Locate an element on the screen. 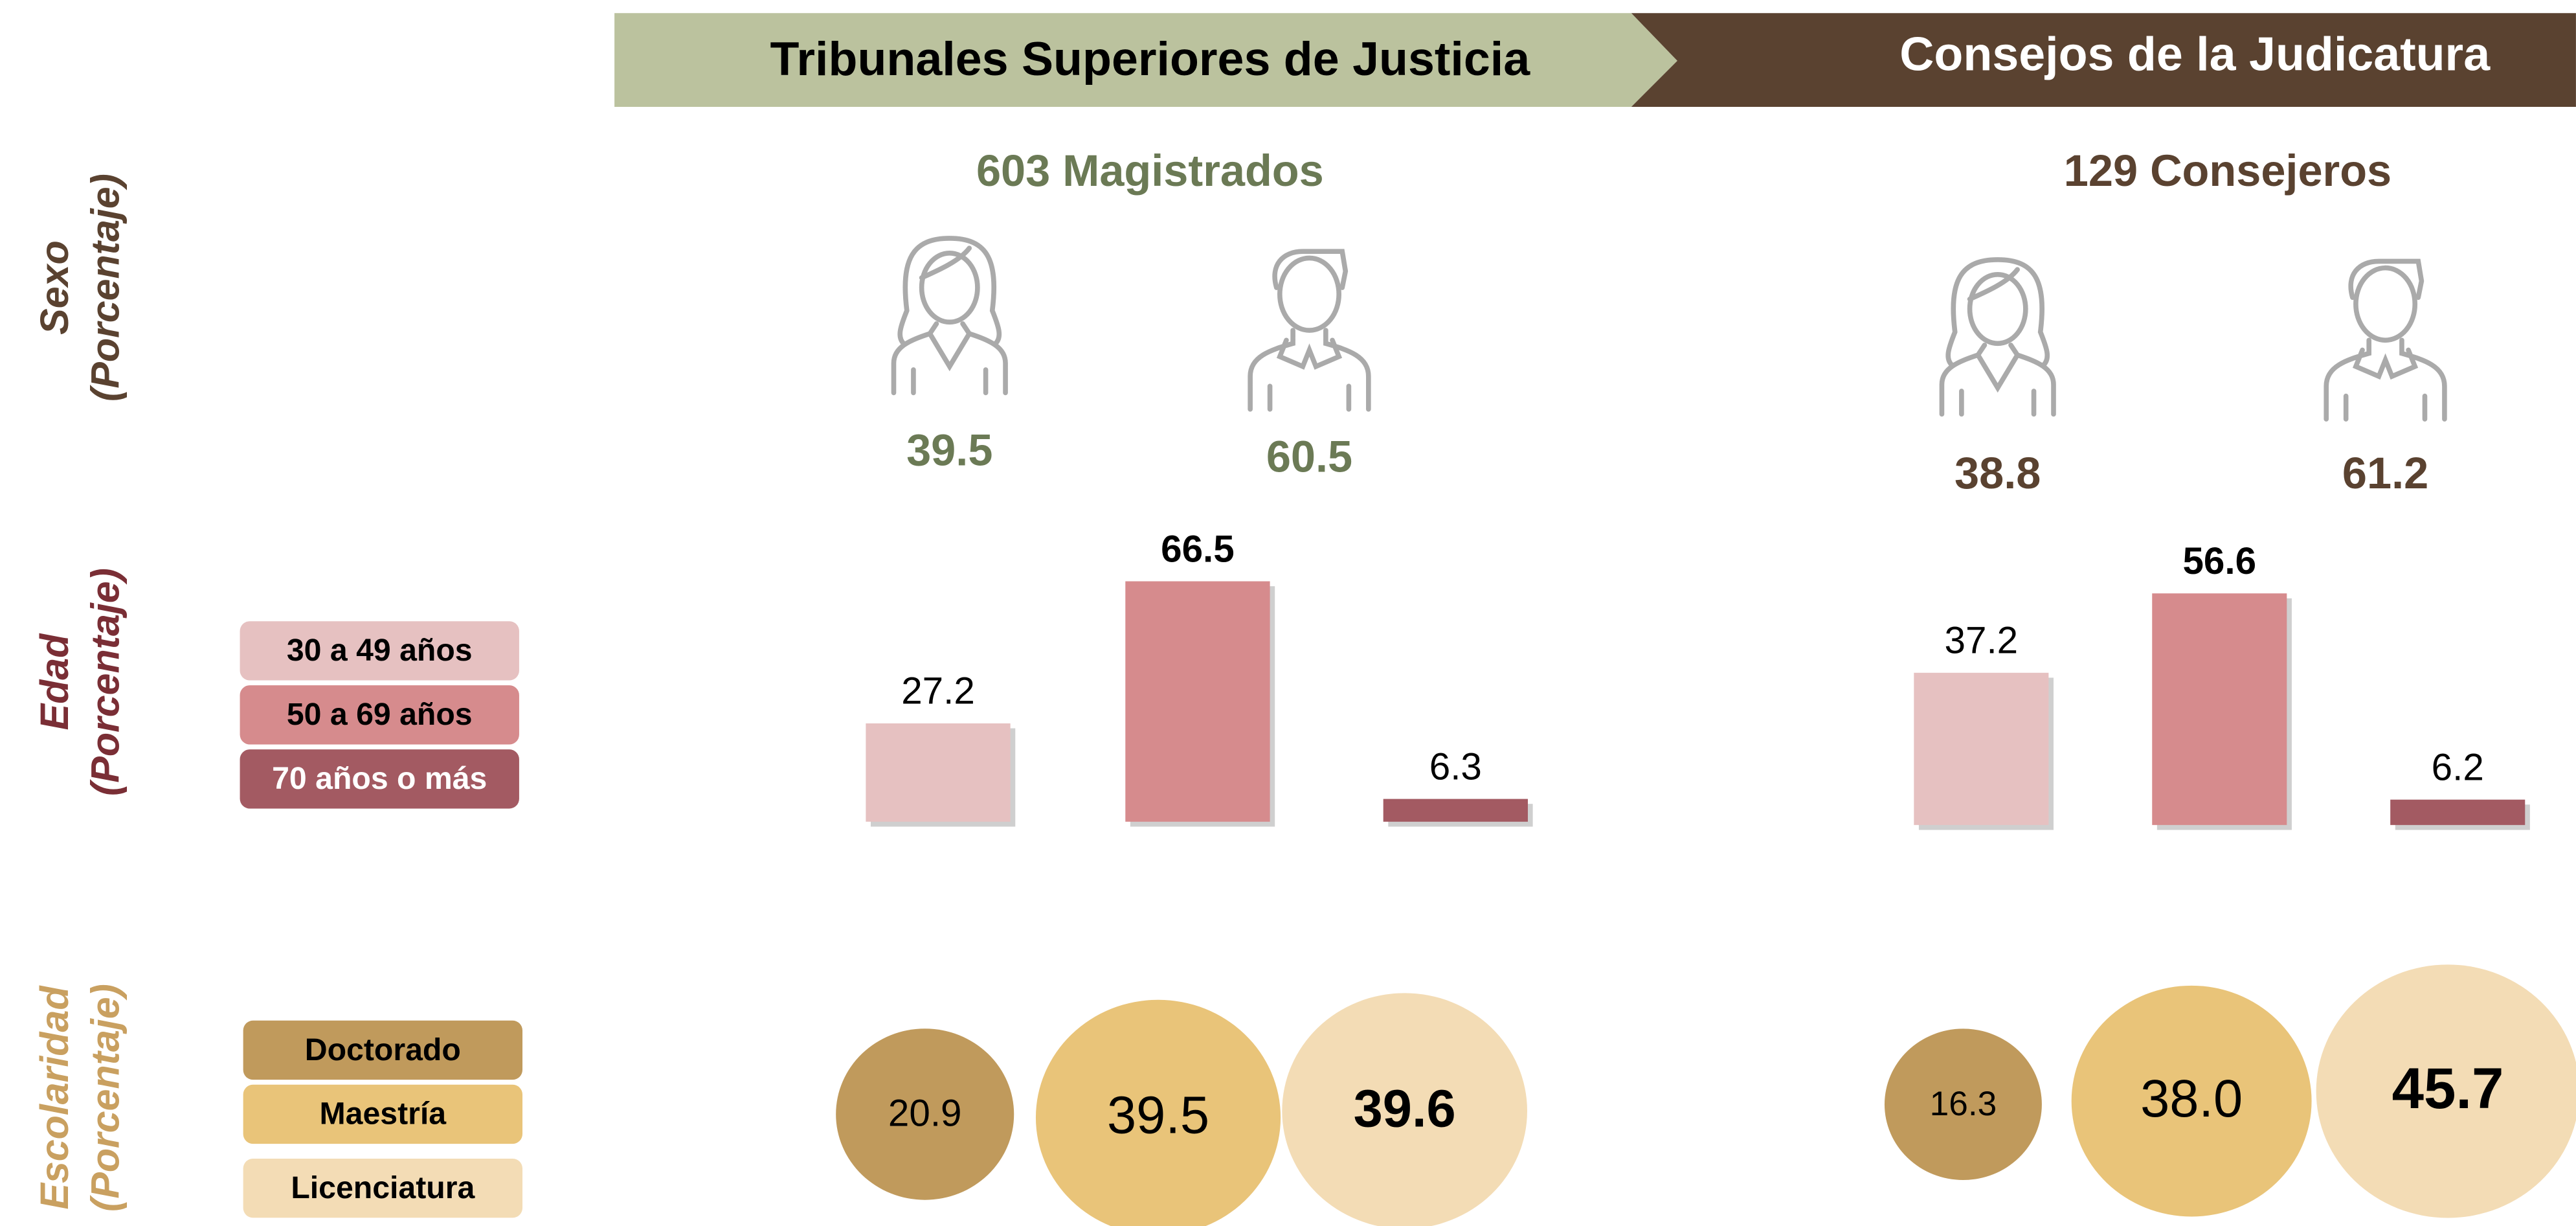  header-banner-left is located at coordinates (1145, 60).